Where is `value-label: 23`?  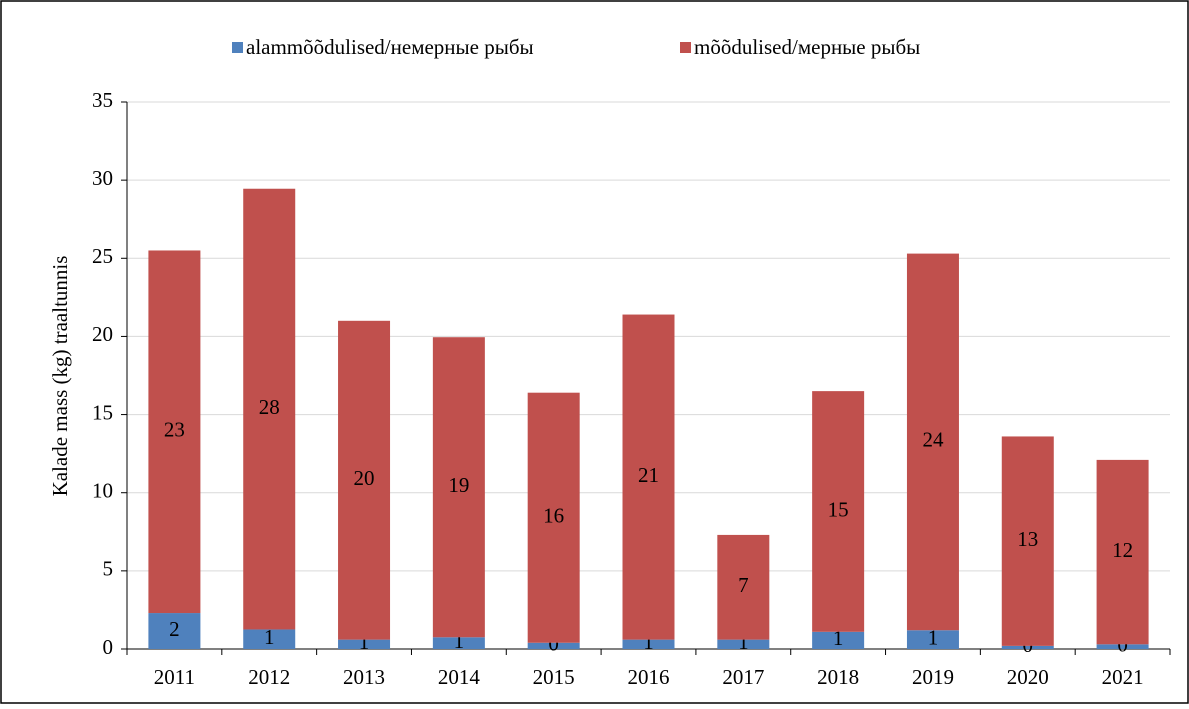
value-label: 23 is located at coordinates (174, 430).